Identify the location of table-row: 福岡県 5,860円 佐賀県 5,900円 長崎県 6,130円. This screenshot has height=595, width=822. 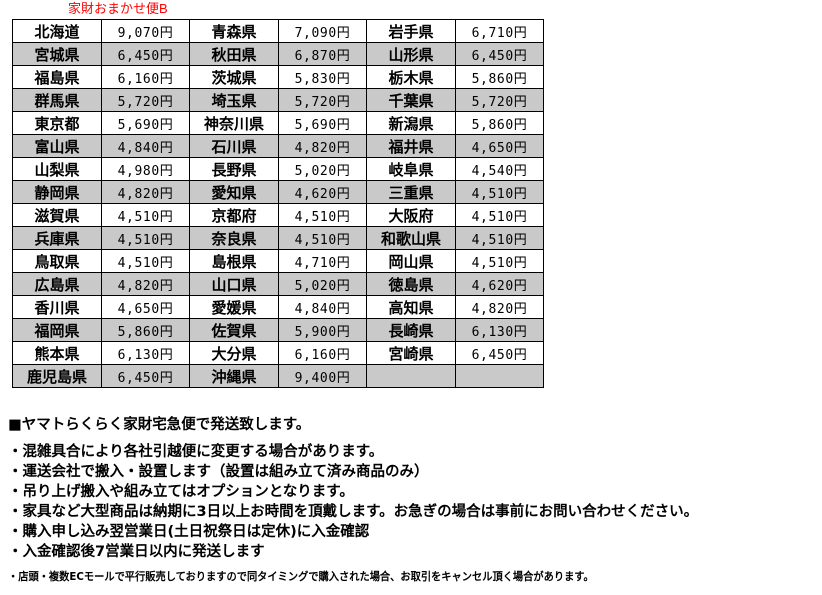
(278, 330).